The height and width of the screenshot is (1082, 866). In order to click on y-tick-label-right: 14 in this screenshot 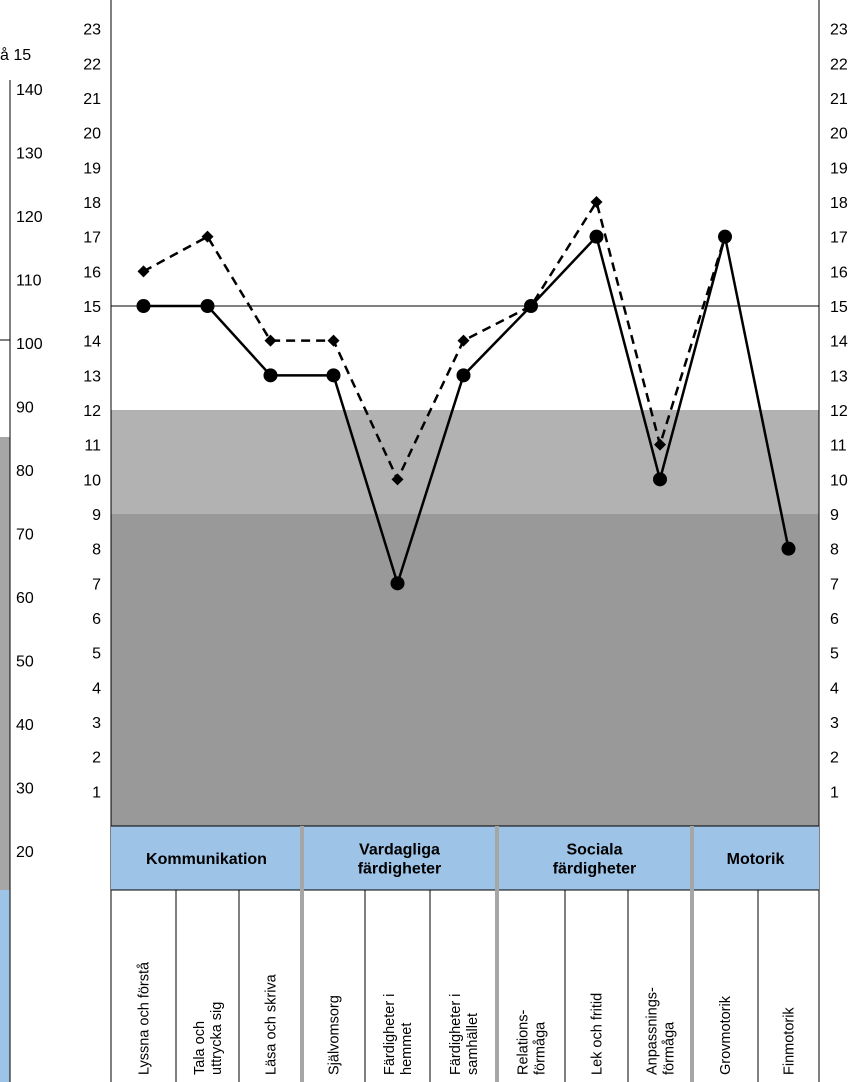, I will do `click(839, 342)`.